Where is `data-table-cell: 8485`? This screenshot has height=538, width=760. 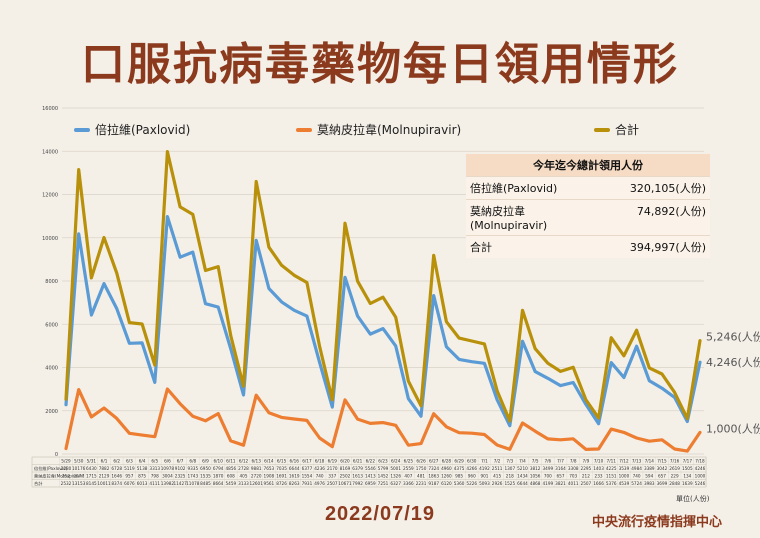 data-table-cell: 8485 is located at coordinates (205, 483).